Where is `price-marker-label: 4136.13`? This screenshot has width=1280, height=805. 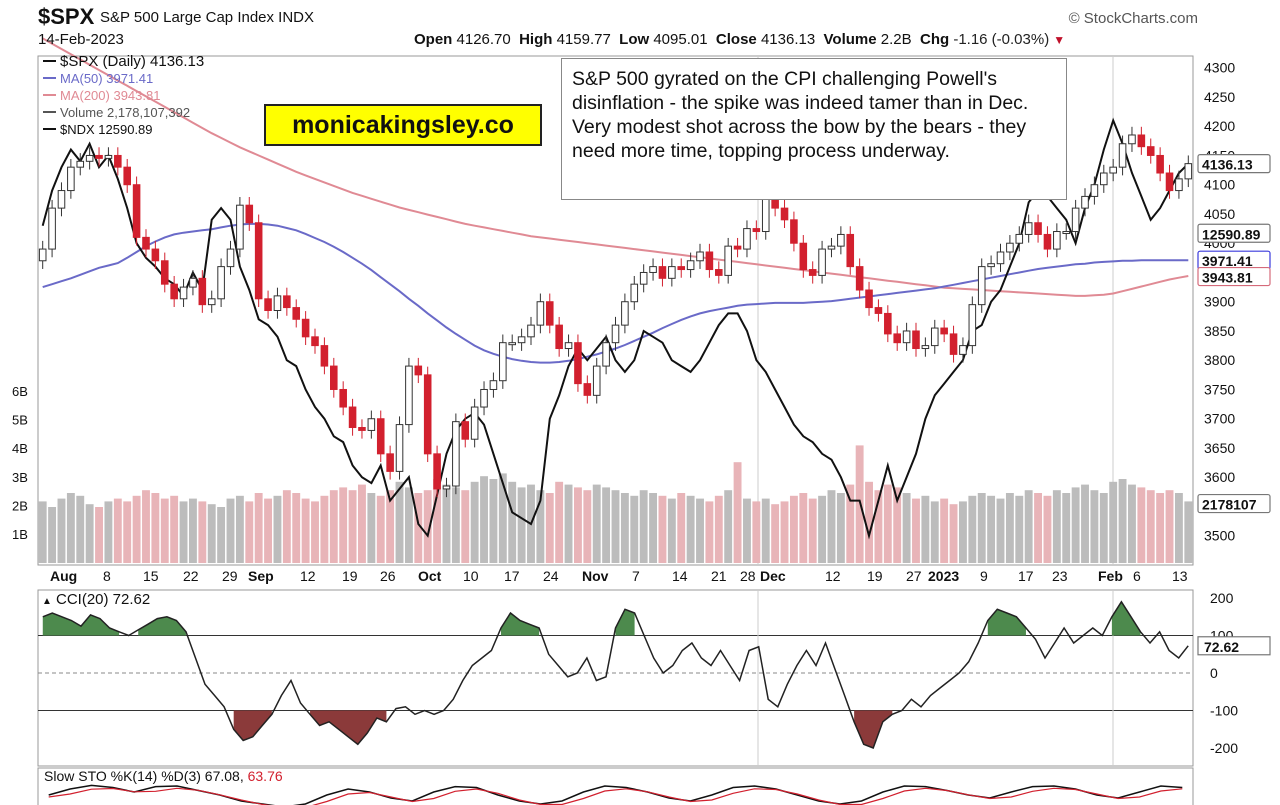
price-marker-label: 4136.13 is located at coordinates (1227, 165).